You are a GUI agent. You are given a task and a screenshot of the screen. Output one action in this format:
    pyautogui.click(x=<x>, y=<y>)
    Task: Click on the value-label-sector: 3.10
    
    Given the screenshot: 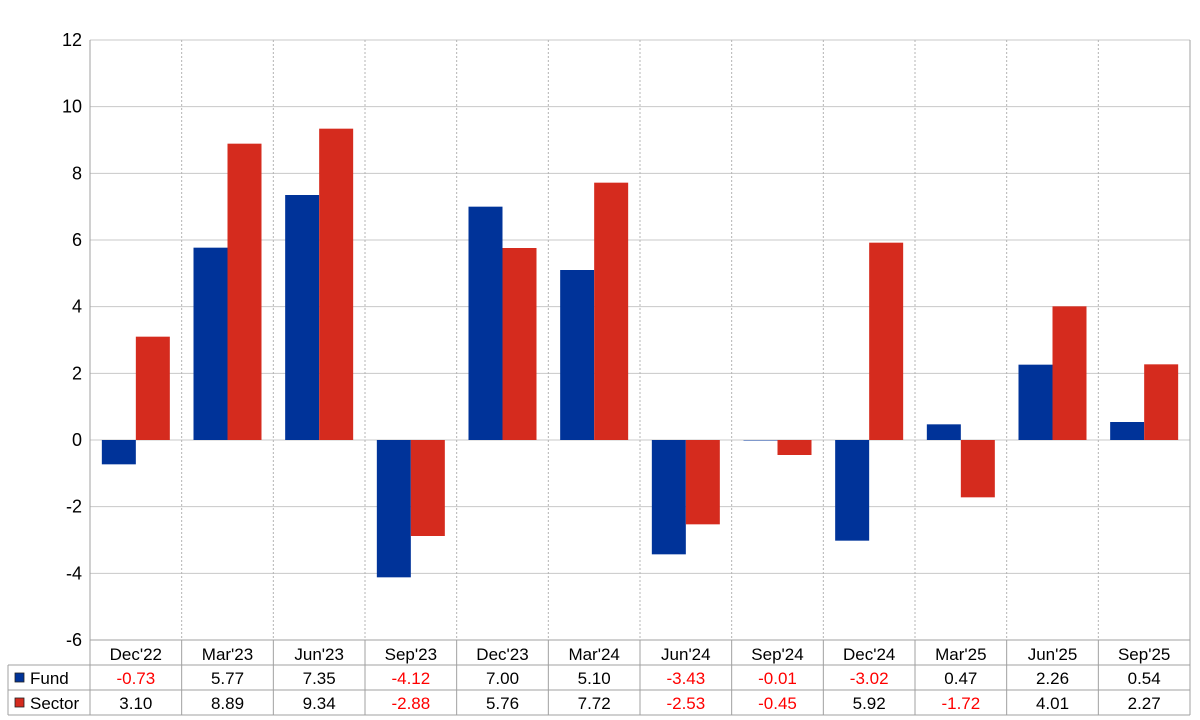 What is the action you would take?
    pyautogui.click(x=135, y=703)
    